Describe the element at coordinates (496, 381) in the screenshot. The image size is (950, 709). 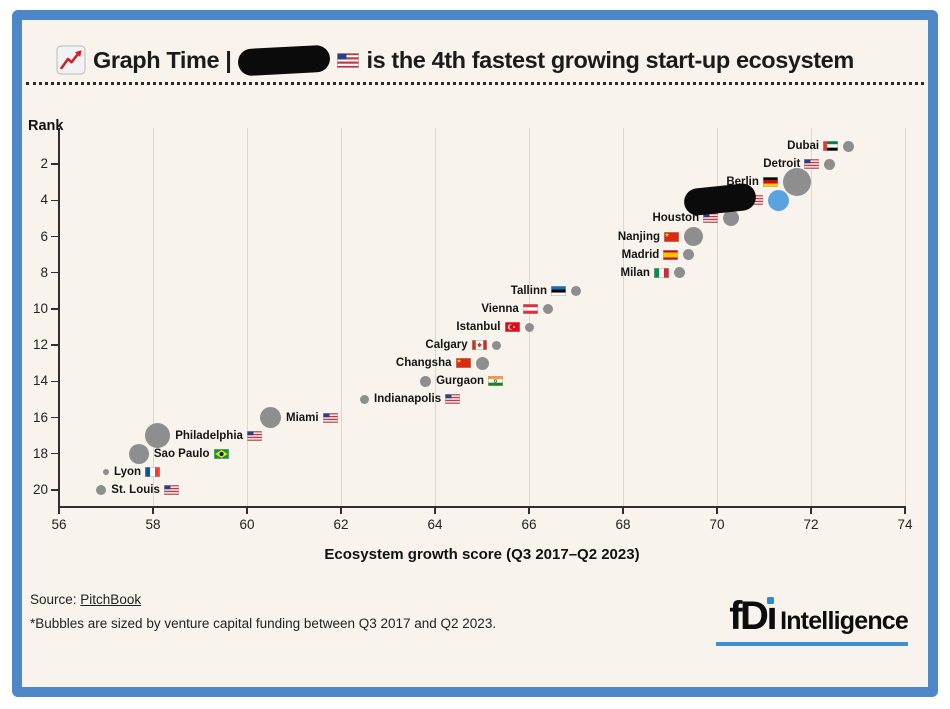
I see `in-flag-icon` at that location.